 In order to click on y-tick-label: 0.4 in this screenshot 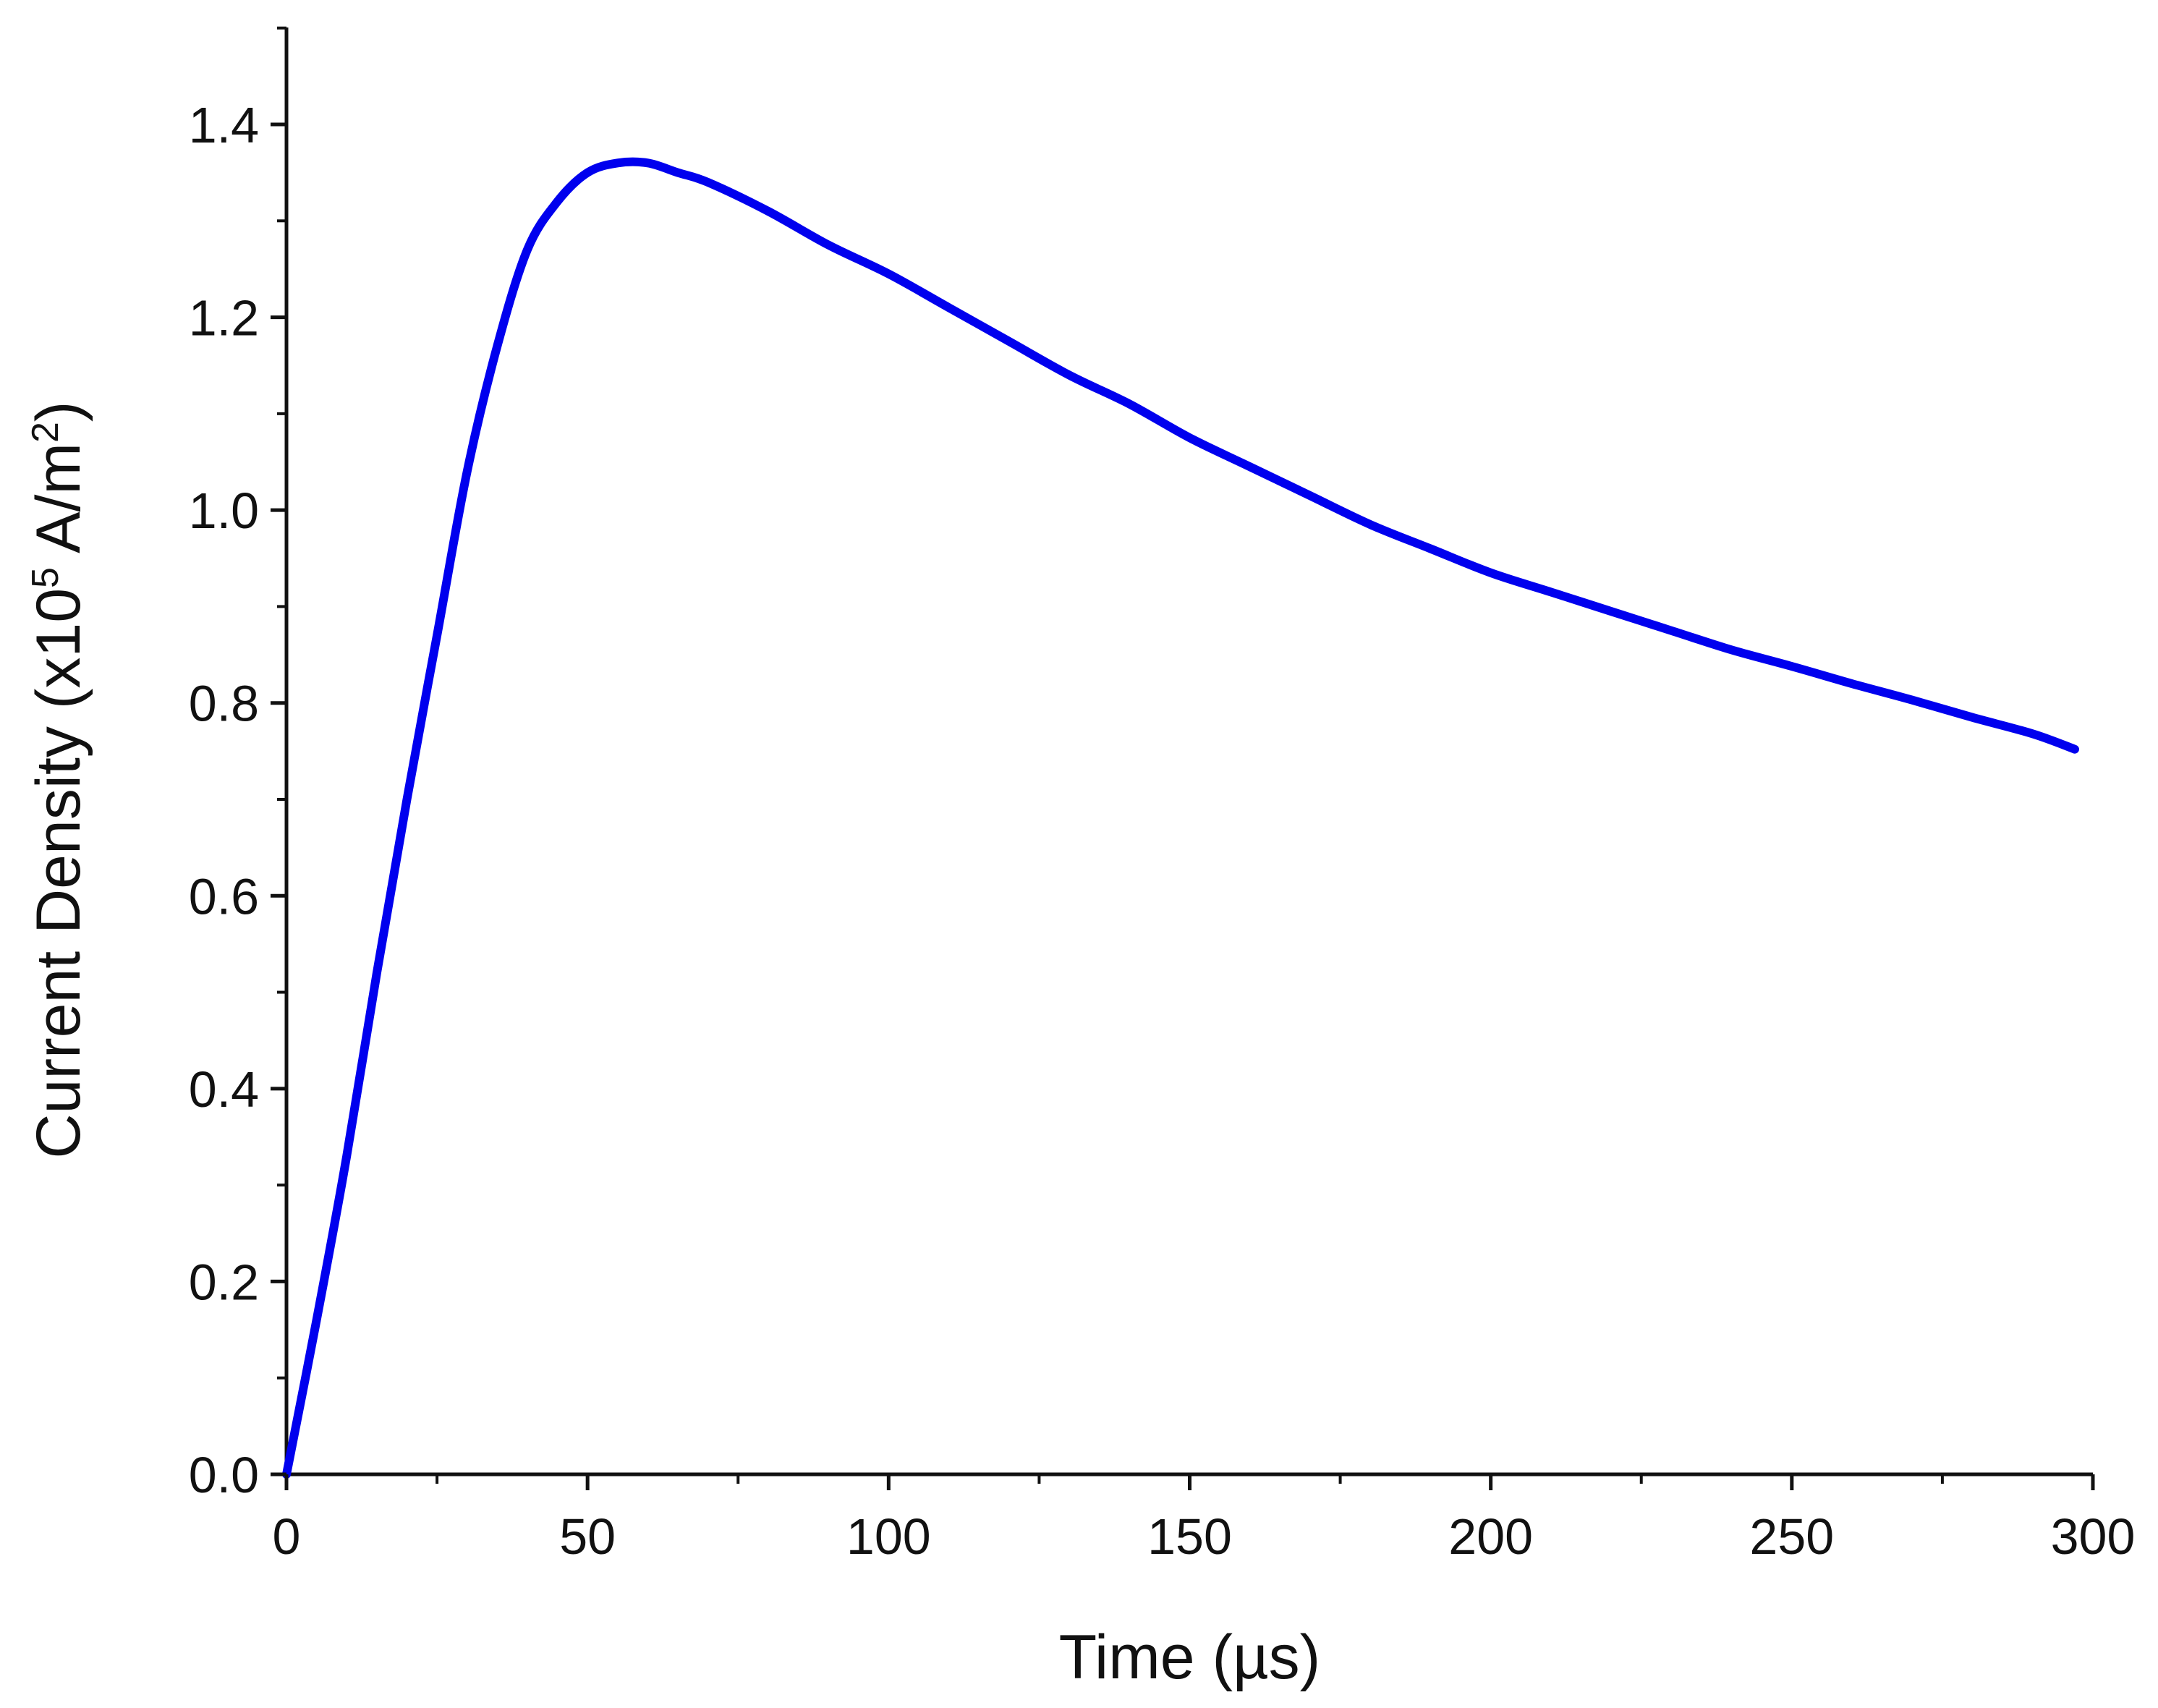, I will do `click(224, 1089)`.